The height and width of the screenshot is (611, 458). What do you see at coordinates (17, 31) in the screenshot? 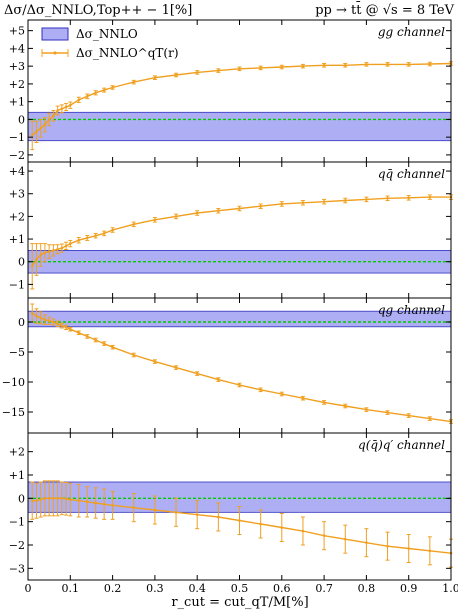
I see `y-tick-label: +5` at bounding box center [17, 31].